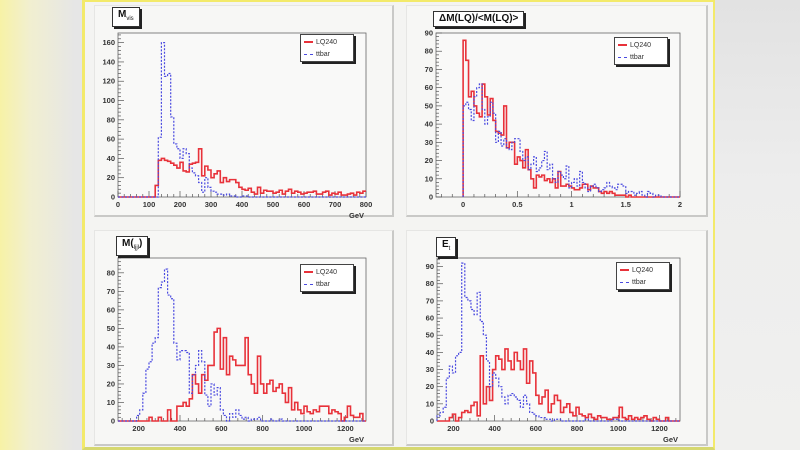 The image size is (800, 450). What do you see at coordinates (108, 61) in the screenshot?
I see `y-tick-label: 140` at bounding box center [108, 61].